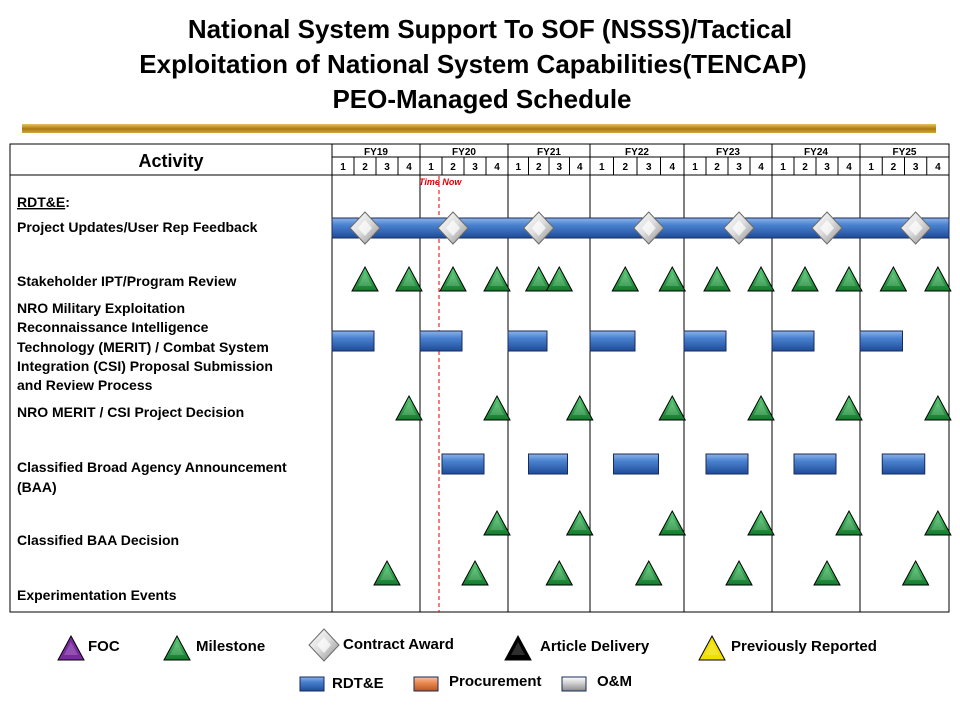  I want to click on fy-label: FY24, so click(816, 152).